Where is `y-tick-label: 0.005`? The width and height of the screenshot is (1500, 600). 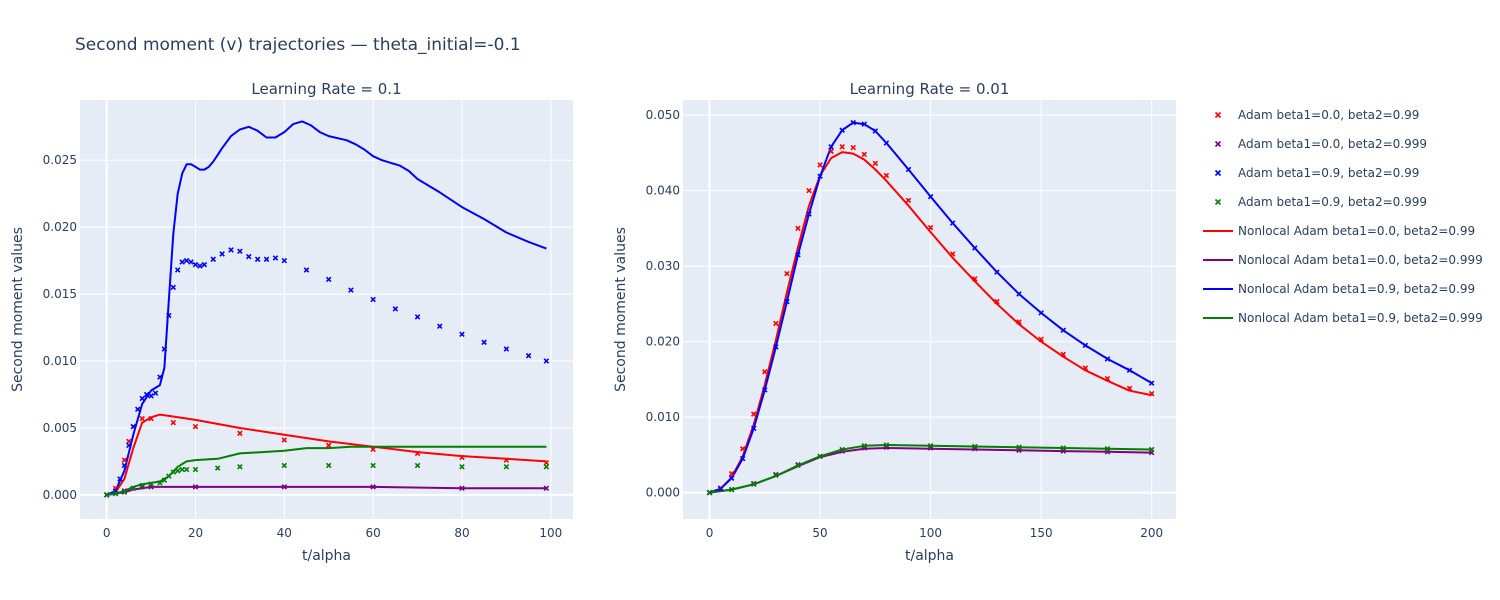
y-tick-label: 0.005 is located at coordinates (60, 428).